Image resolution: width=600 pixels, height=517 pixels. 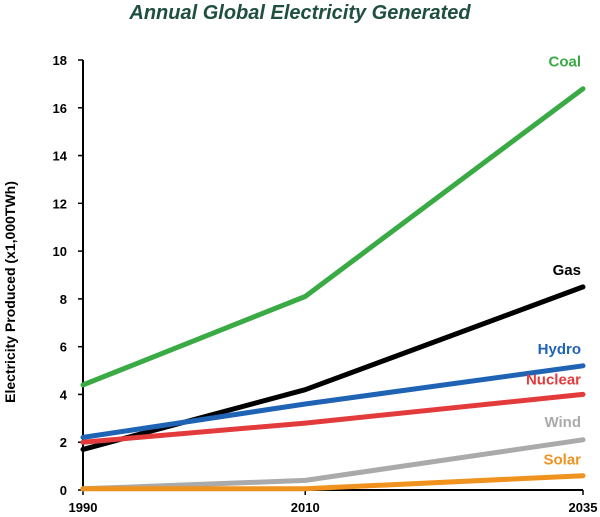 What do you see at coordinates (333, 418) in the screenshot?
I see `series-line-nuclear` at bounding box center [333, 418].